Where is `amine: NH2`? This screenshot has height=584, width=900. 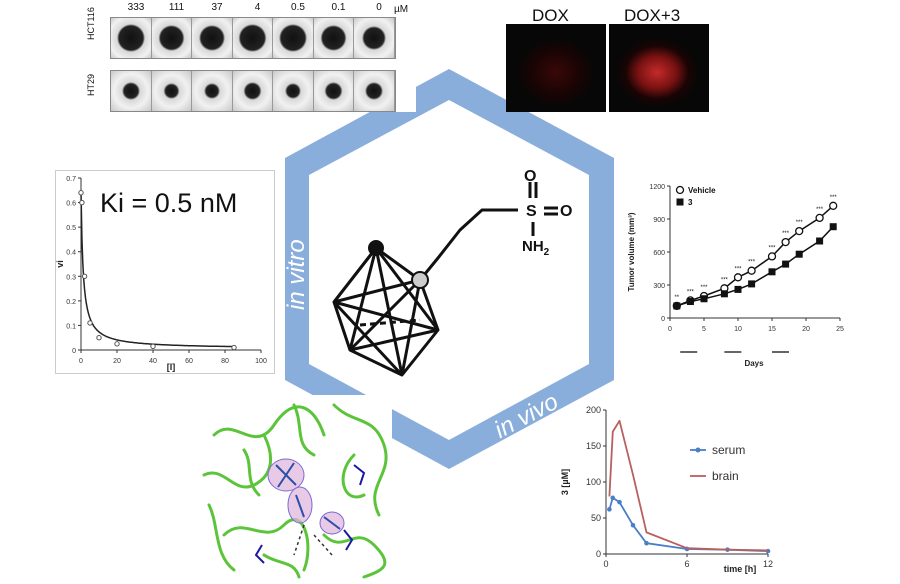 amine: NH2 is located at coordinates (535, 248).